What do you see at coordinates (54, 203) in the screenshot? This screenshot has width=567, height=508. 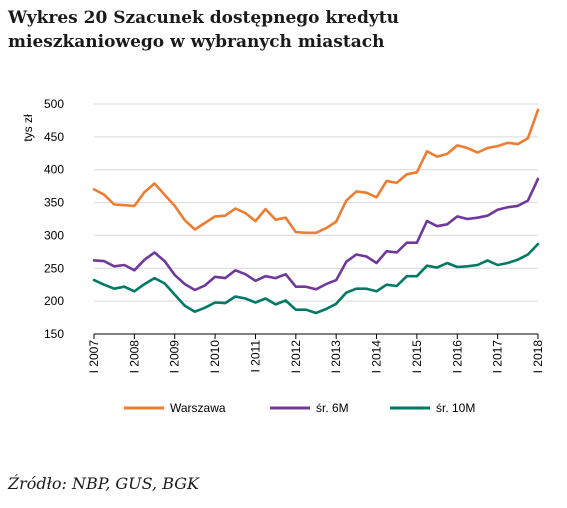 I see `y-tick-label: 350` at bounding box center [54, 203].